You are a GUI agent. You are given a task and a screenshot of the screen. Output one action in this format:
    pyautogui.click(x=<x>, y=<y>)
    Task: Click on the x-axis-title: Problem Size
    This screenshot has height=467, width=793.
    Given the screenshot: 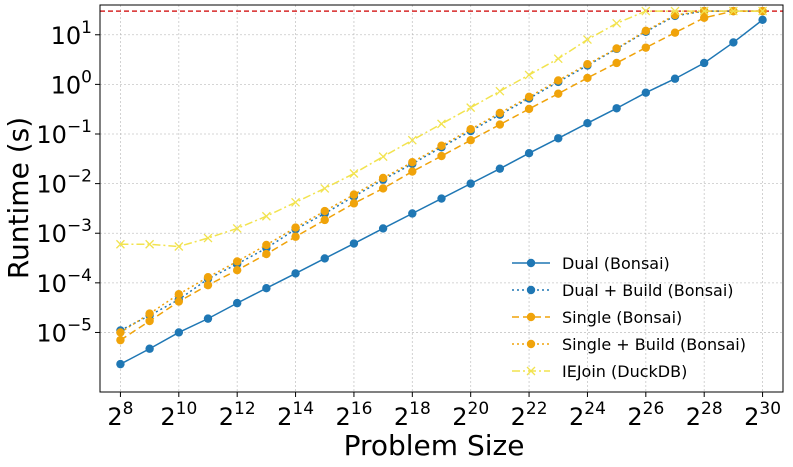 What is the action you would take?
    pyautogui.click(x=434, y=445)
    